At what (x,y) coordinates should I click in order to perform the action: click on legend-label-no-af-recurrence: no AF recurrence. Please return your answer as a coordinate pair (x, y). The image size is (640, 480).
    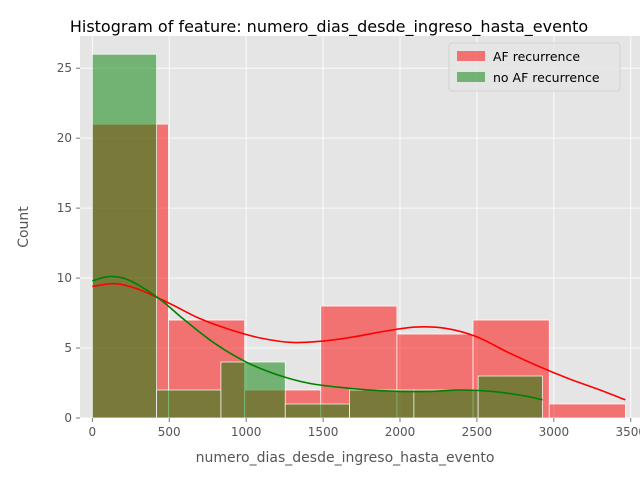
    Looking at the image, I should click on (546, 77).